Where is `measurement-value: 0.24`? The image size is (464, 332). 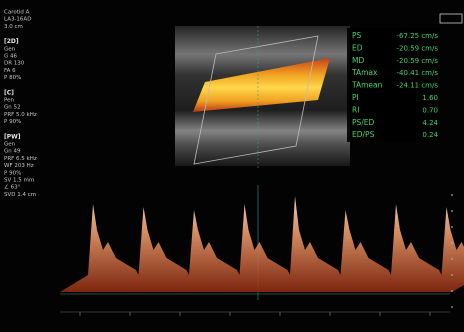 measurement-value: 0.24 is located at coordinates (430, 135).